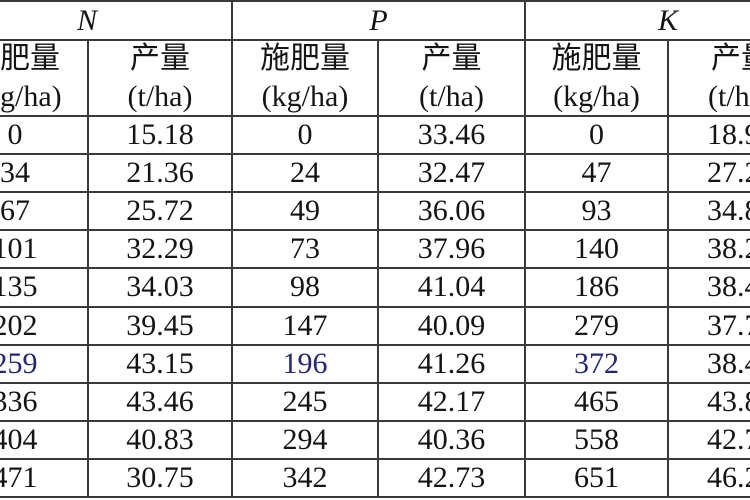 Image resolution: width=750 pixels, height=500 pixels. What do you see at coordinates (451, 287) in the screenshot?
I see `table-cell-p-yield: 41.04` at bounding box center [451, 287].